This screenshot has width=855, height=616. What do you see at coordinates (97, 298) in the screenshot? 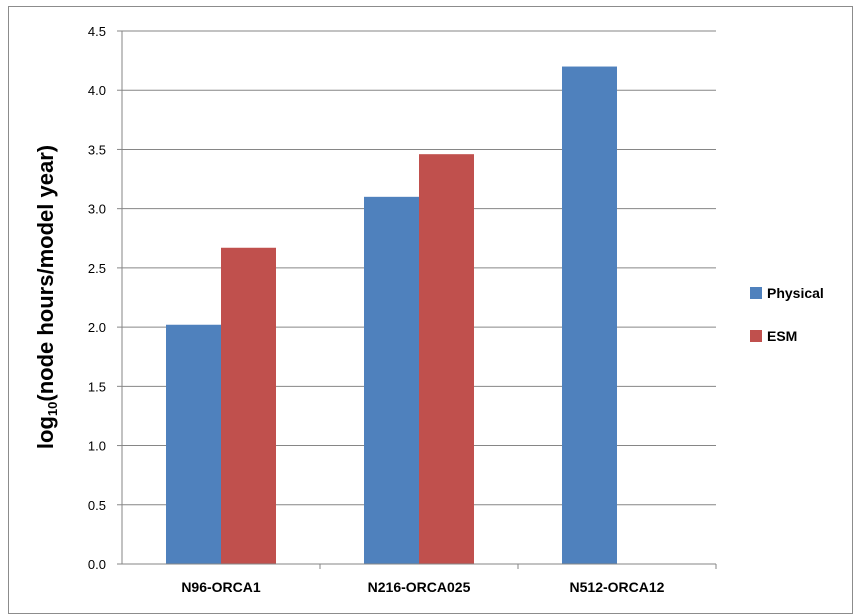
I see `y-tick-labels: 0.0 0.5 1.0 1.5 2.0 2.5 3.0 3.5 4.0 4.5` at bounding box center [97, 298].